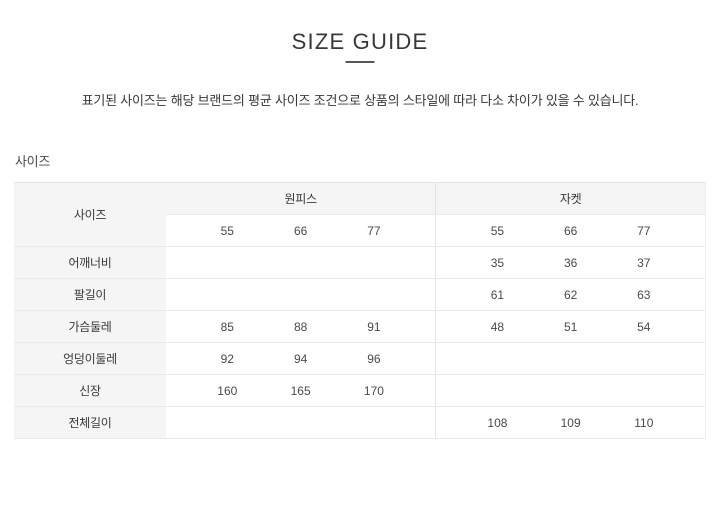  Describe the element at coordinates (32, 161) in the screenshot. I see `section-label-size: 사이즈` at that location.